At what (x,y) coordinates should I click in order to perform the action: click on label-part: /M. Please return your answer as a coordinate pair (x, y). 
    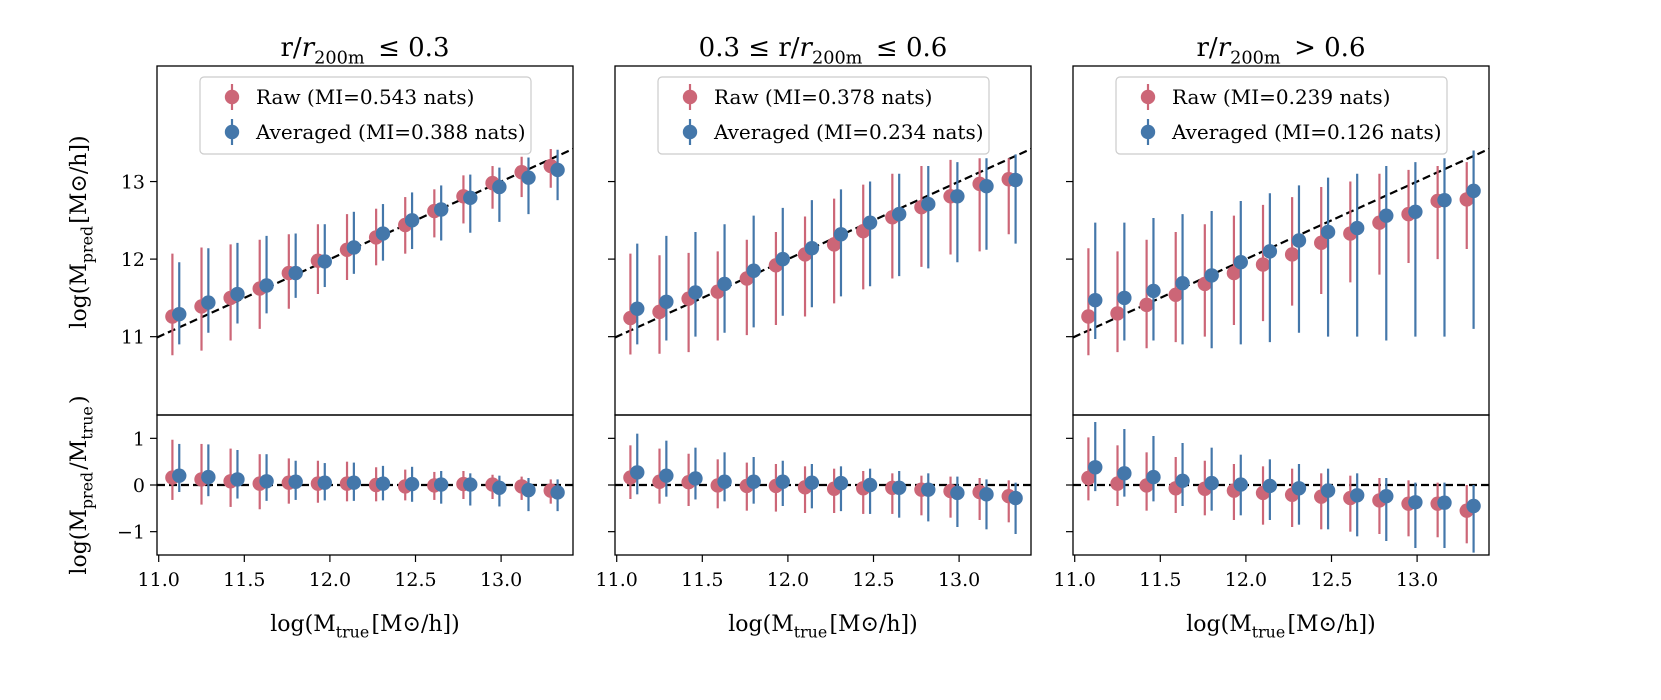
    Looking at the image, I should click on (79, 455).